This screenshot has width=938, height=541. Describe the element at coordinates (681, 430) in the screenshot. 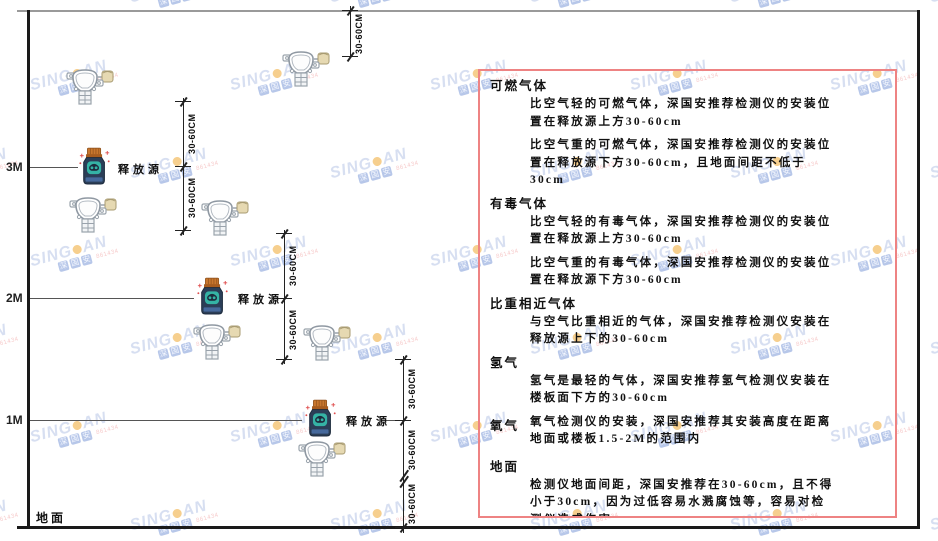

I see `section-paragraph: 氧气检测仪的安装，深国安推荐其安装高度在距离地面或楼板1.5-2M的范围内` at that location.